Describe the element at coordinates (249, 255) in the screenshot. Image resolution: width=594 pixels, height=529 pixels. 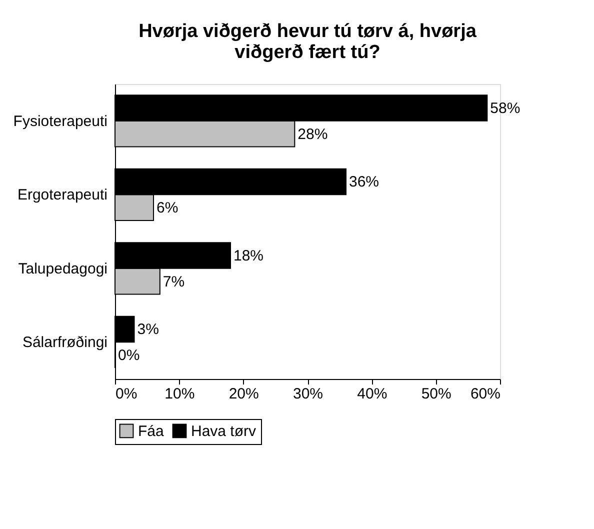
I see `data-label: 18%` at that location.